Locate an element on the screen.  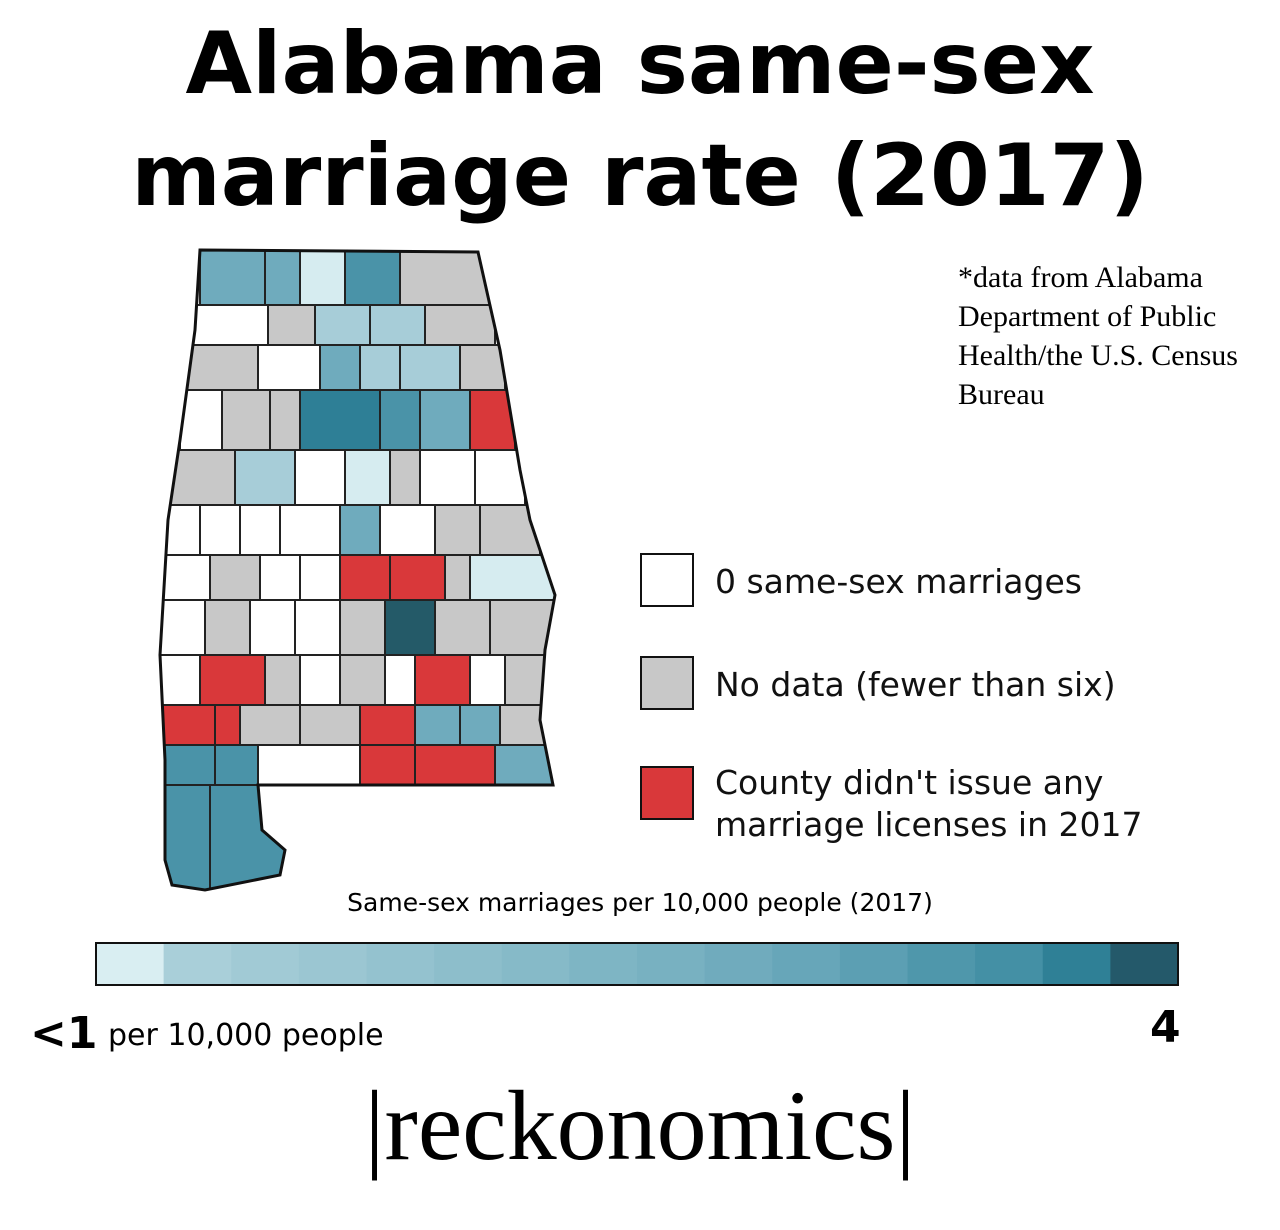
scale-unit: per 10,000 people is located at coordinates (246, 1035).